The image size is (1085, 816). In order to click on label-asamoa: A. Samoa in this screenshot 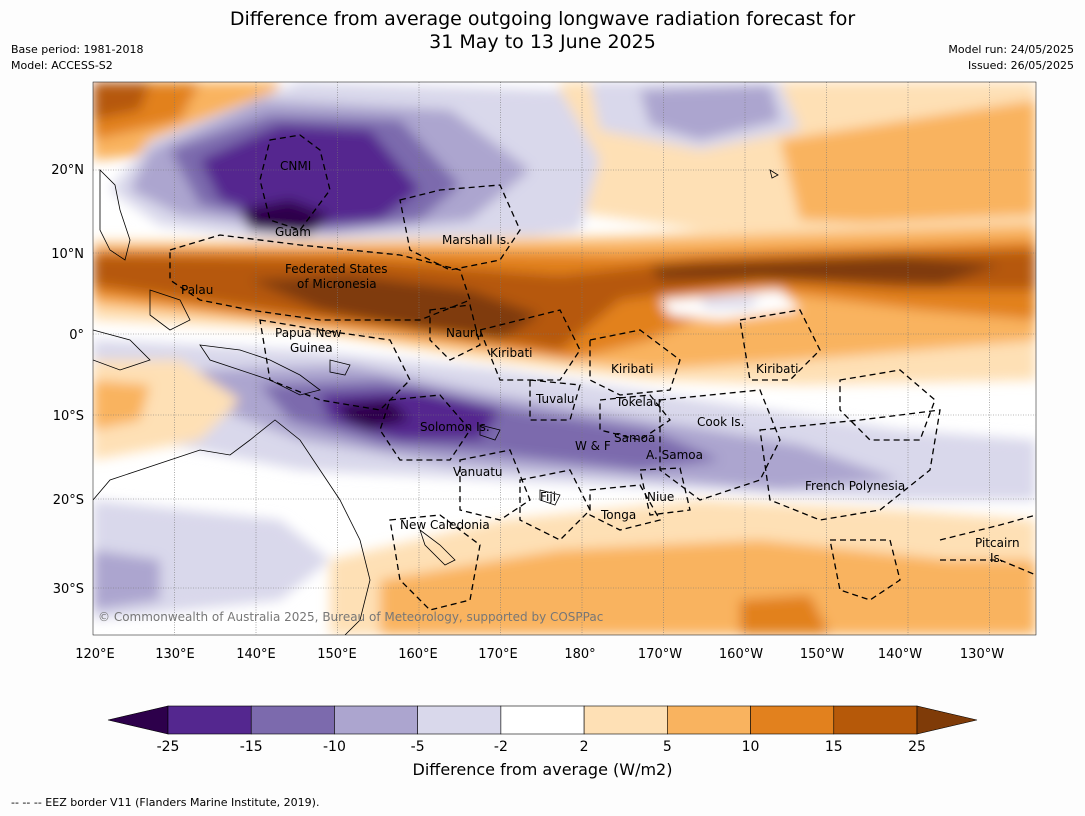, I will do `click(674, 455)`.